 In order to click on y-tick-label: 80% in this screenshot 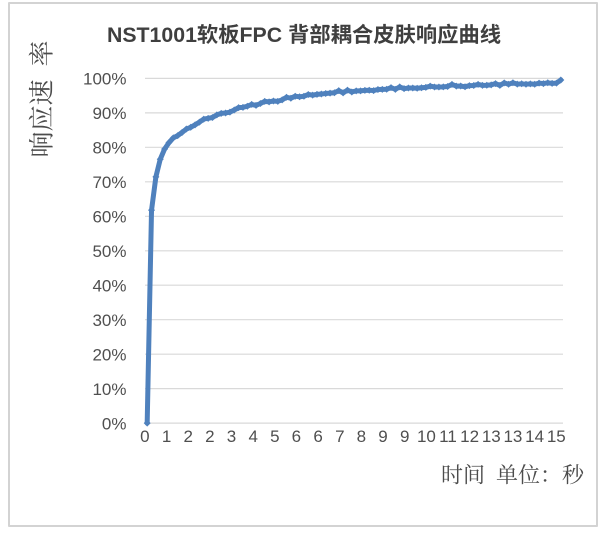, I will do `click(109, 148)`.